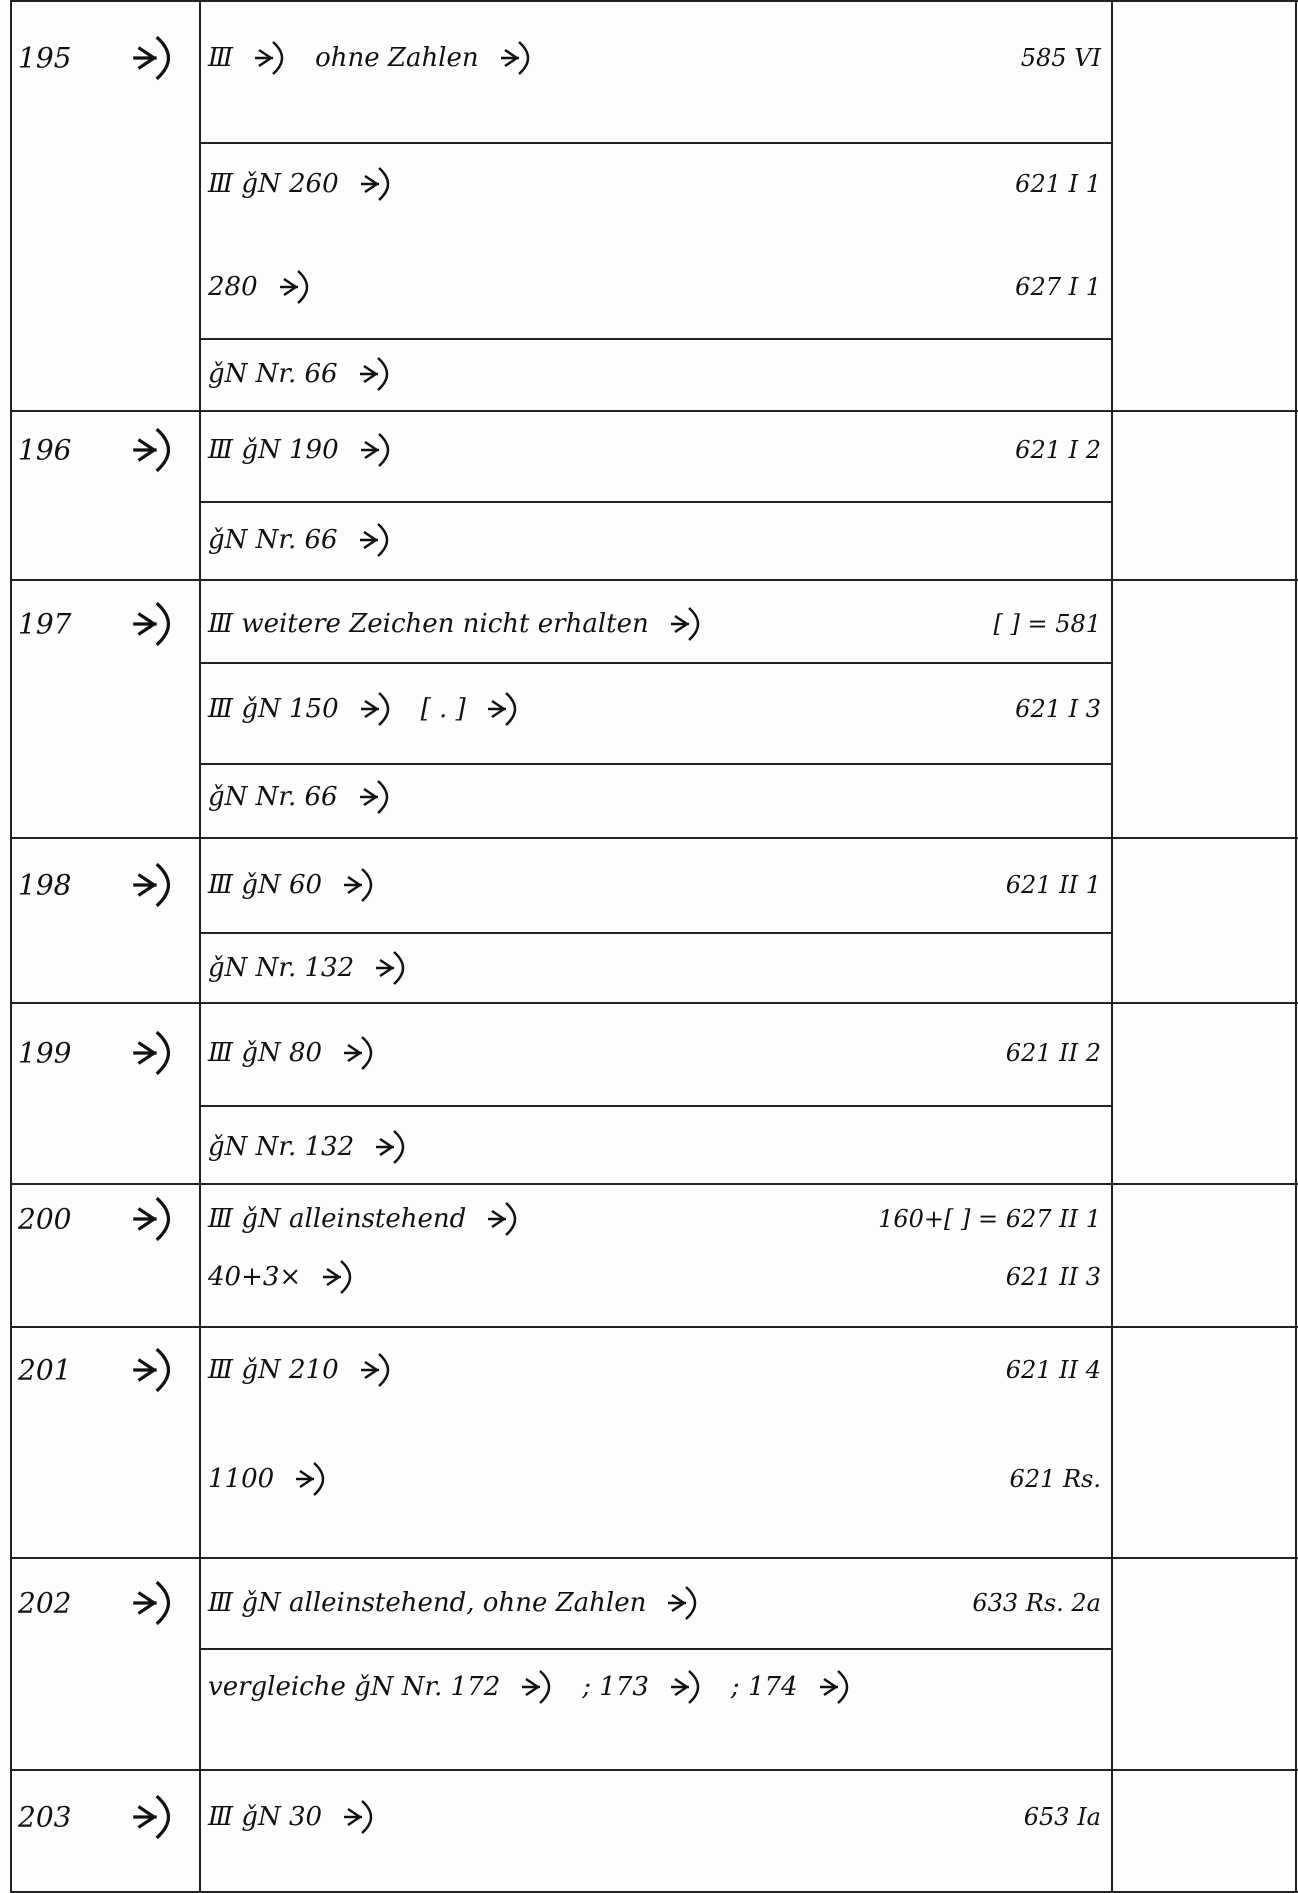 Image resolution: width=1298 pixels, height=1893 pixels. I want to click on line-text: Ⅲ ǧN 190, so click(273, 450).